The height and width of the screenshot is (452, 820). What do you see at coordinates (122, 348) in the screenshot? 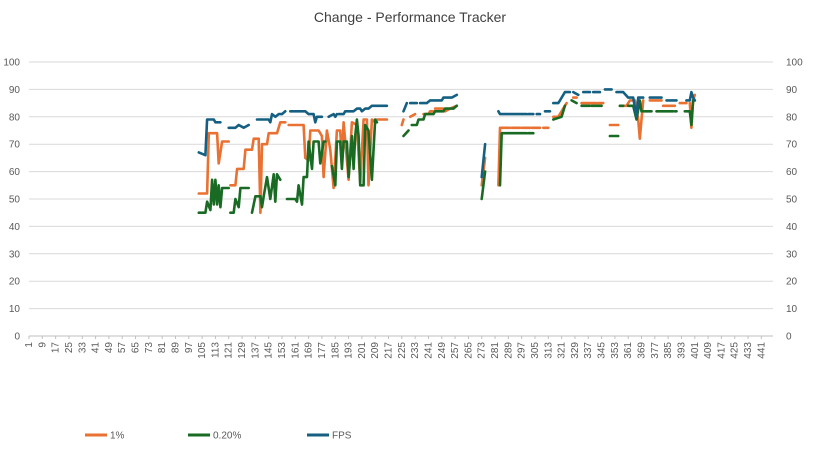
I see `x-tick-label: 57` at bounding box center [122, 348].